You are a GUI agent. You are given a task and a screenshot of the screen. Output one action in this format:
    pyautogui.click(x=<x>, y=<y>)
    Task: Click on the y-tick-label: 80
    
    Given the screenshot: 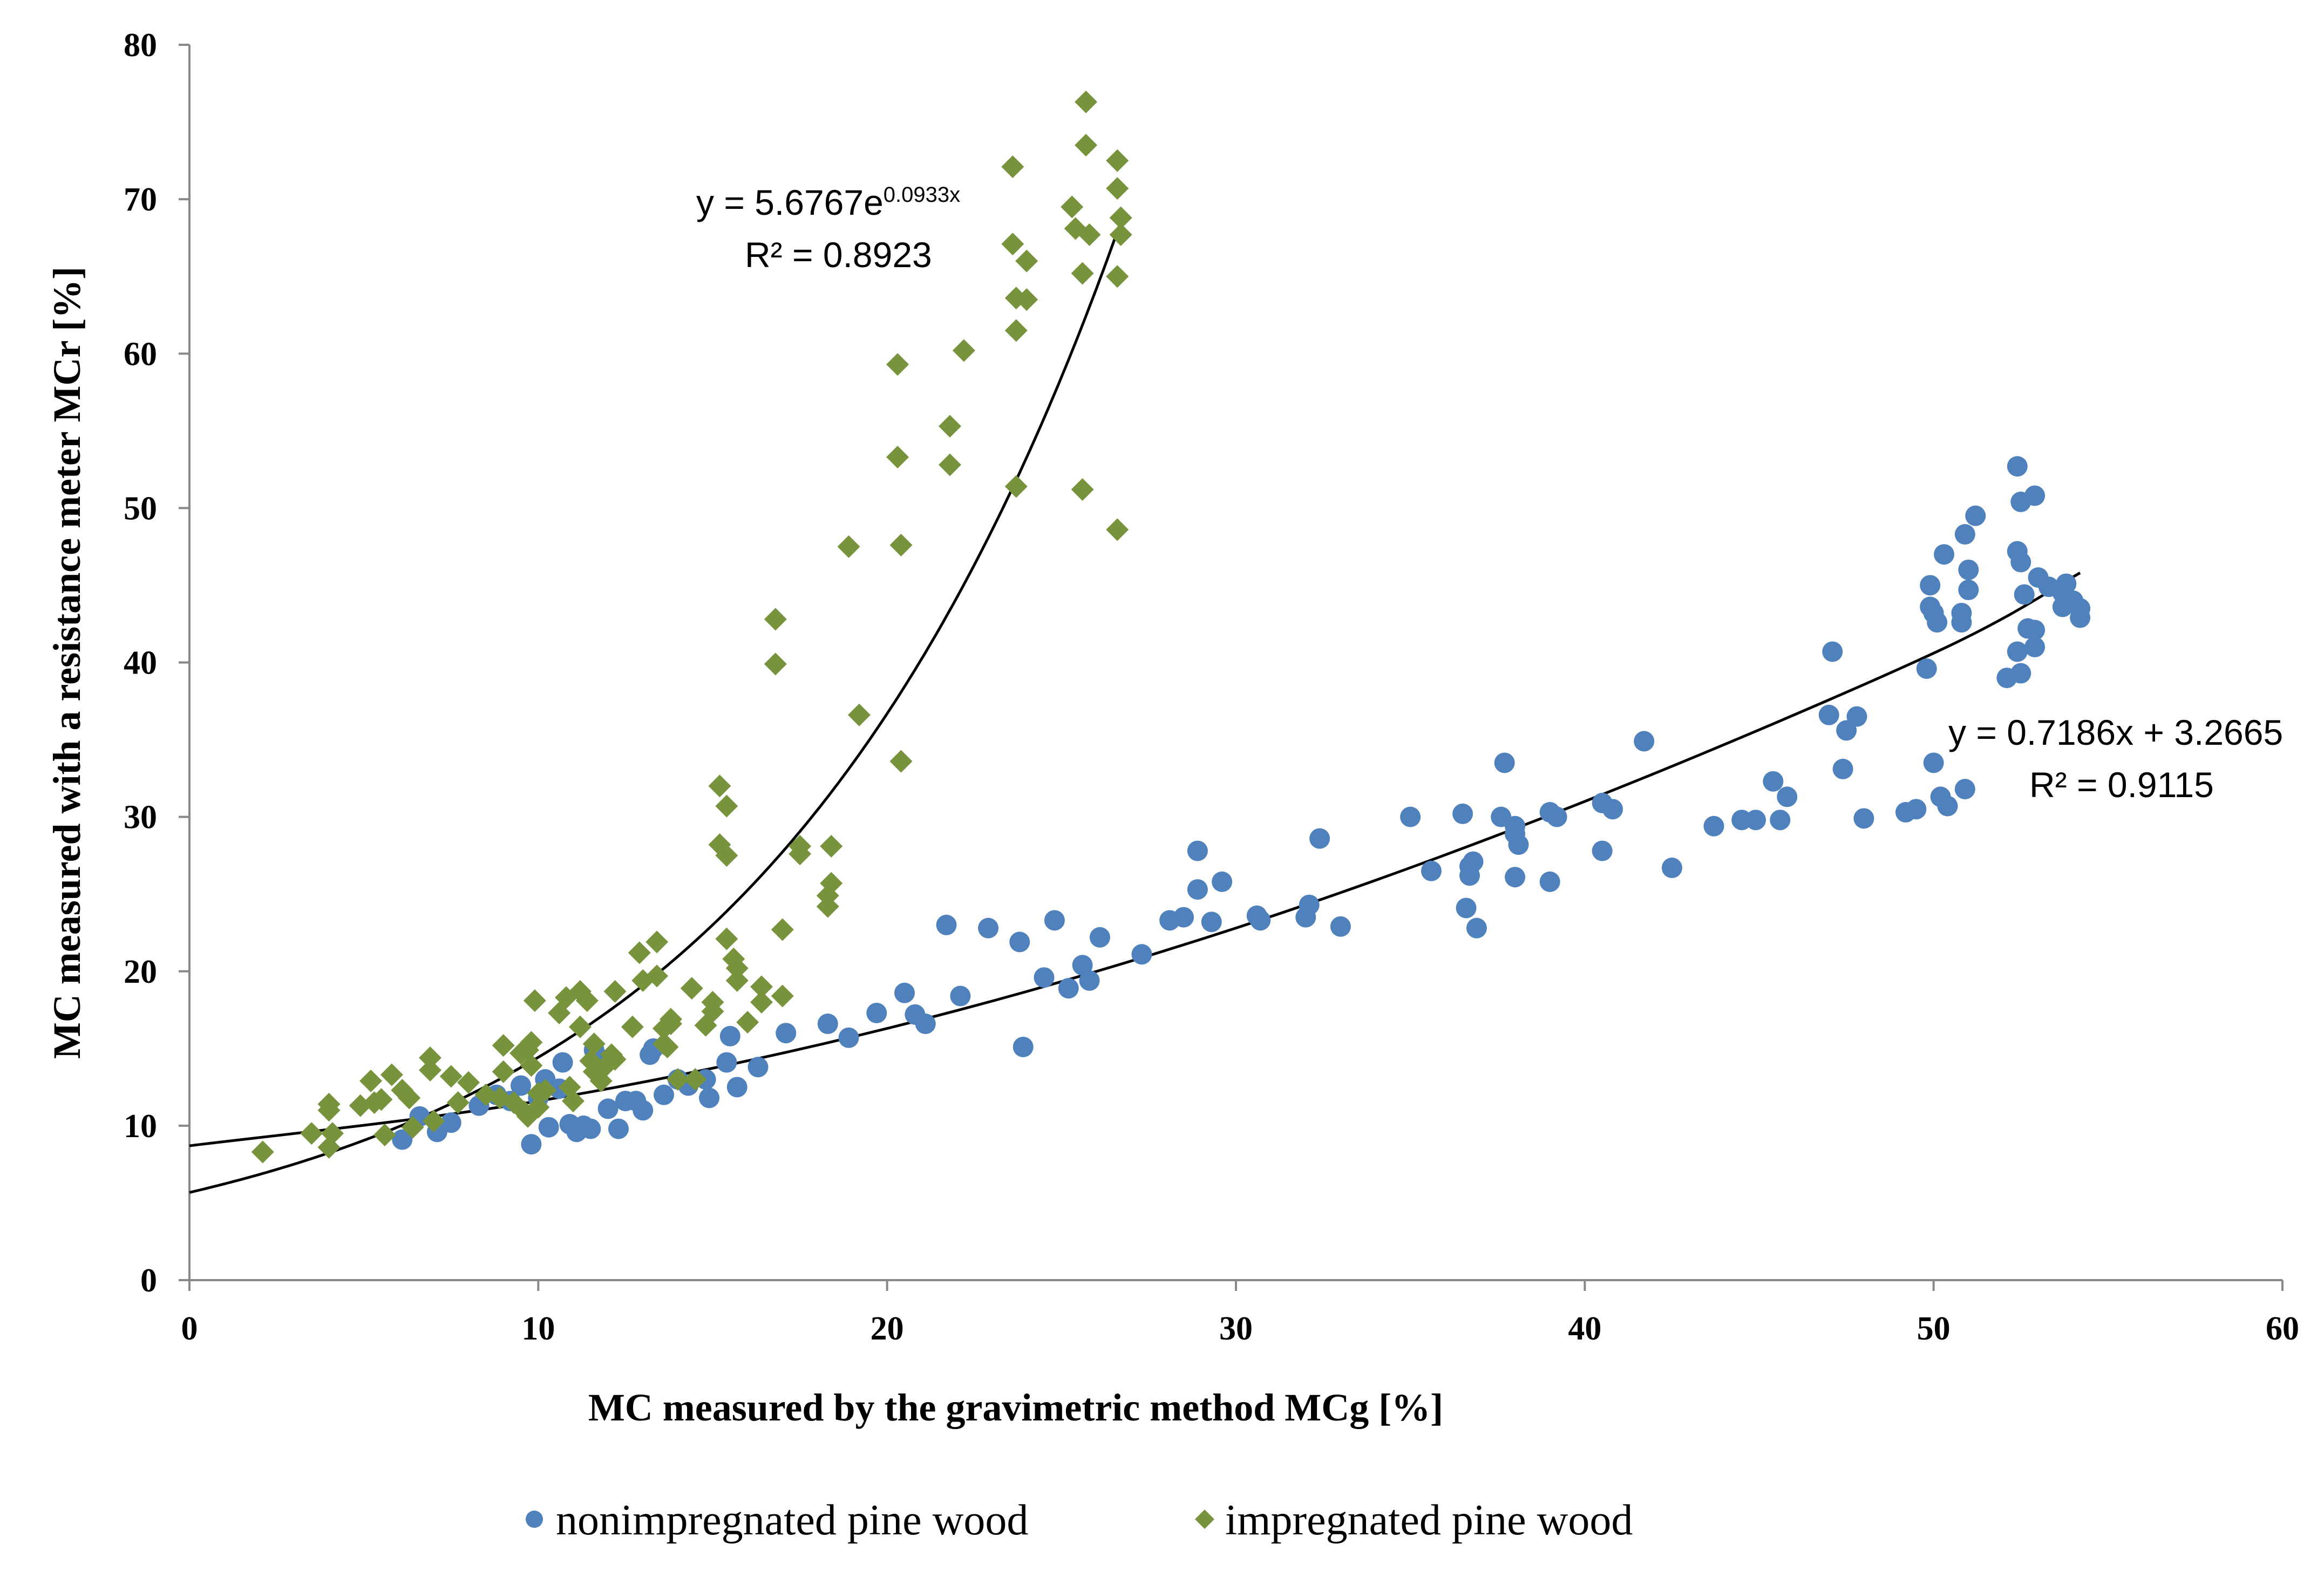 What is the action you would take?
    pyautogui.click(x=140, y=45)
    